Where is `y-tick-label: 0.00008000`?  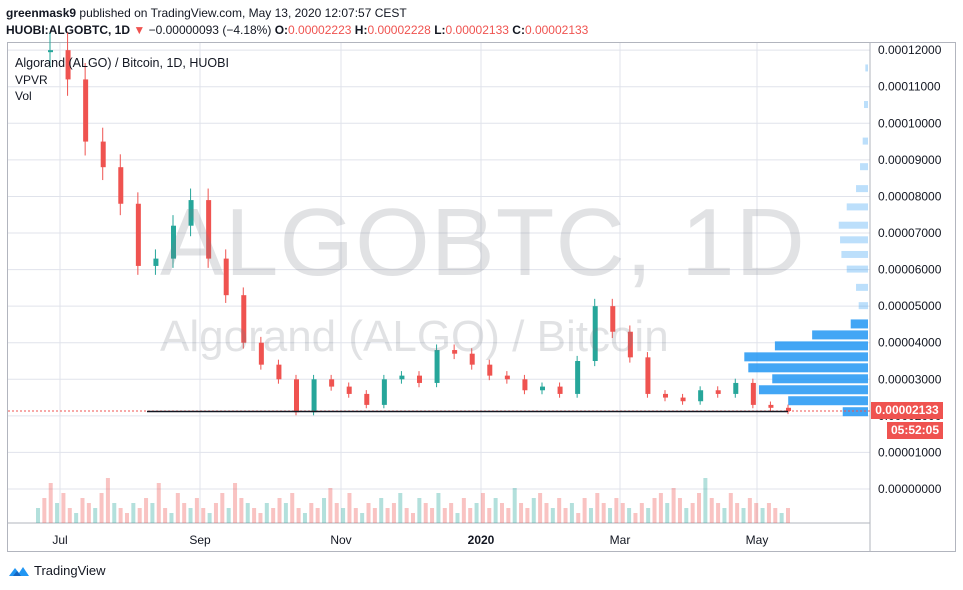 y-tick-label: 0.00008000 is located at coordinates (910, 196).